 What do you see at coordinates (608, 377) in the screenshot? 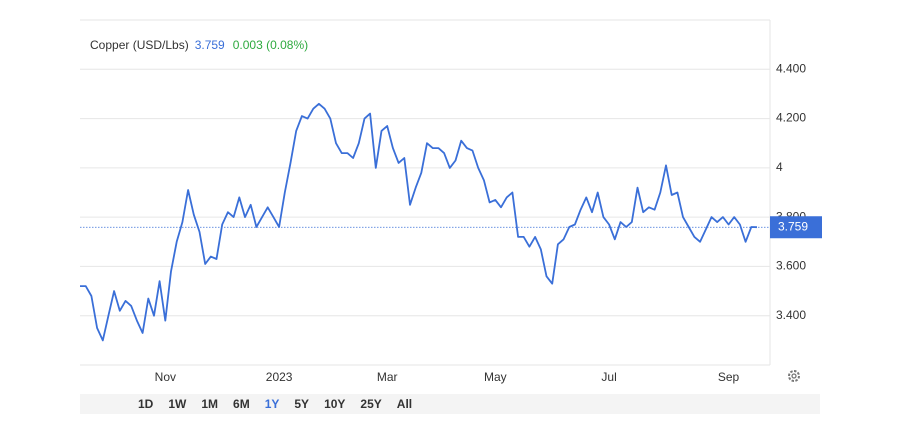
I see `x-tick-label: Jul` at bounding box center [608, 377].